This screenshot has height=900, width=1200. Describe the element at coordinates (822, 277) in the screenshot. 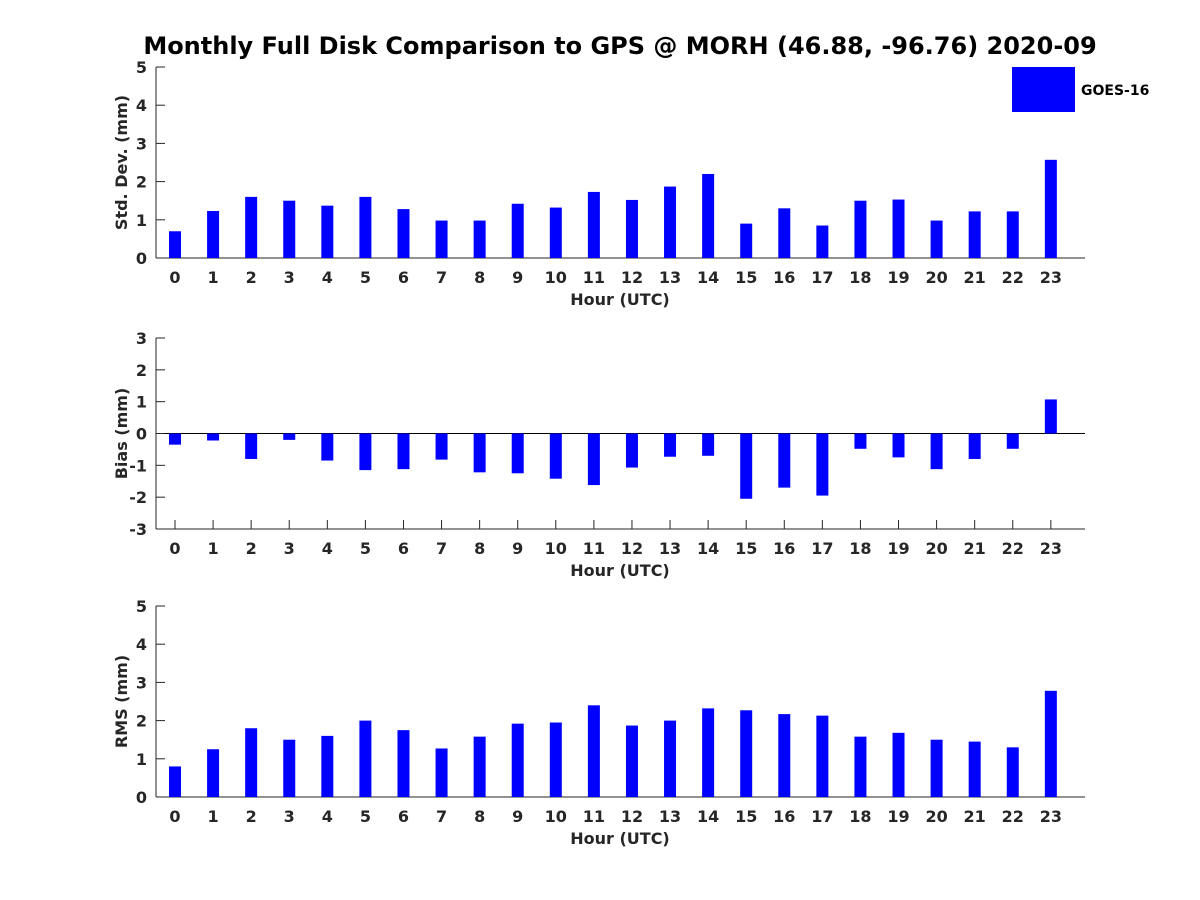

I see `x-tick-label: 17` at that location.